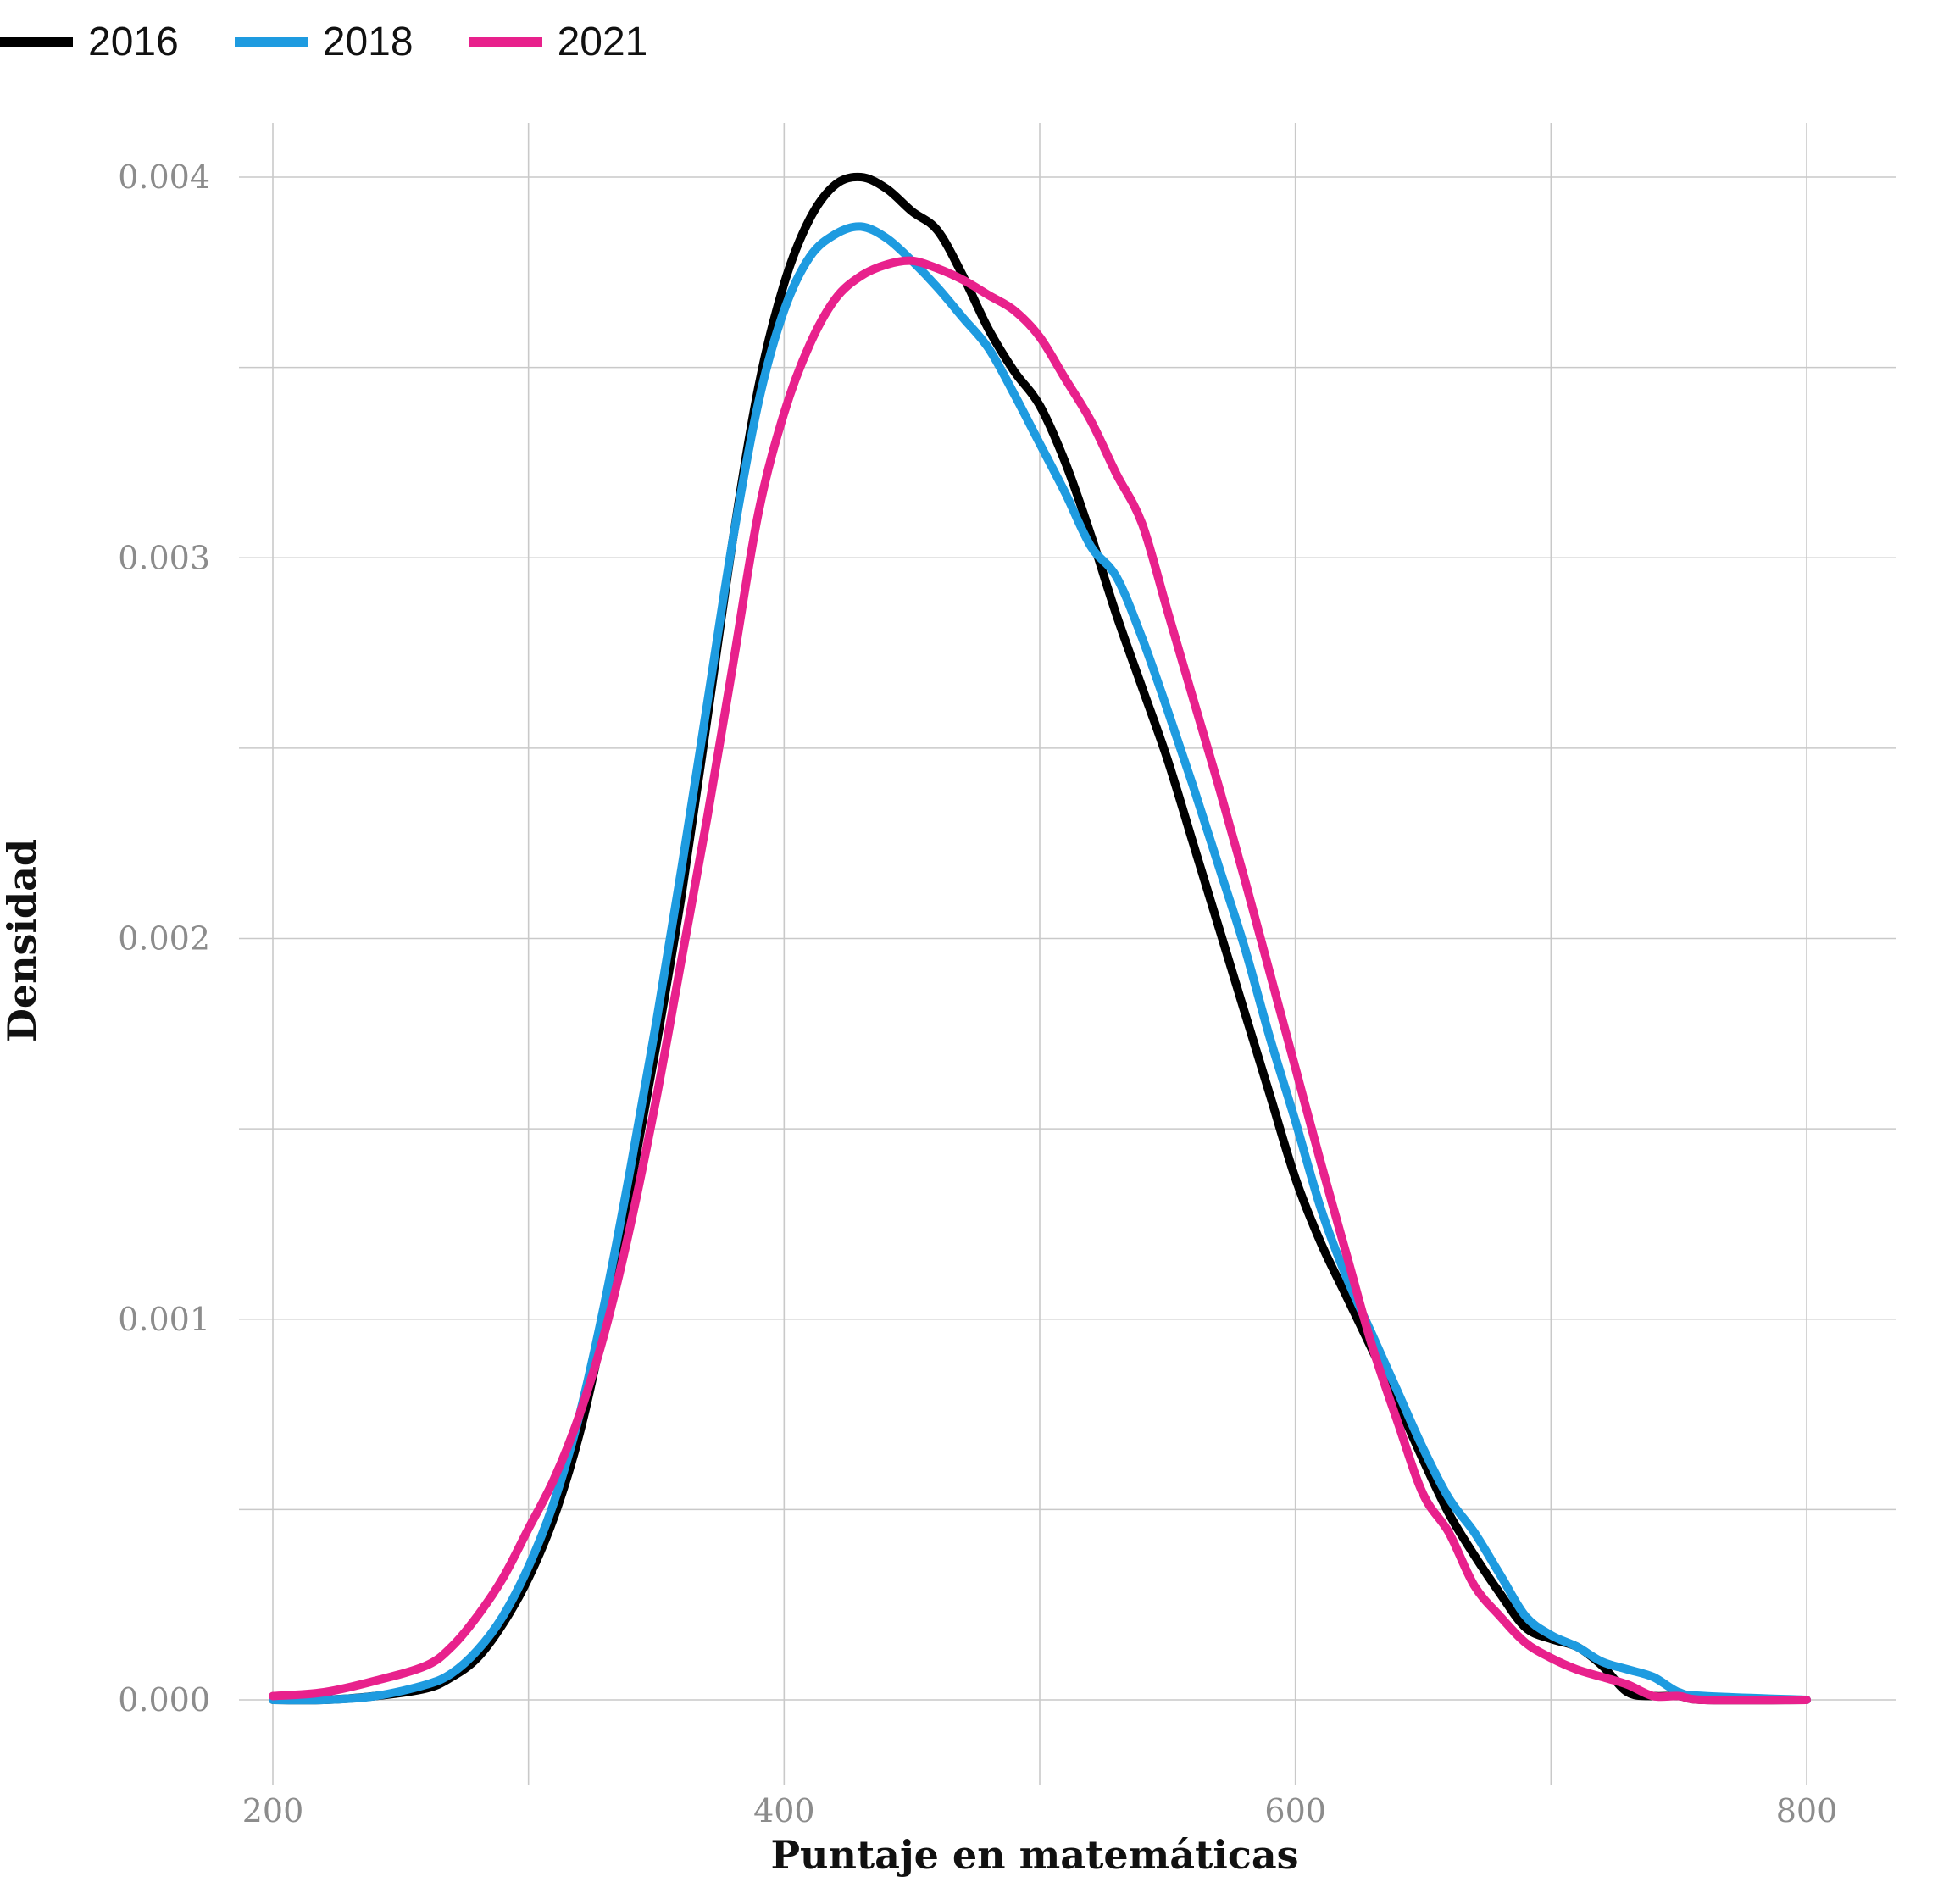  I want to click on x-tick-label: 200, so click(273, 1811).